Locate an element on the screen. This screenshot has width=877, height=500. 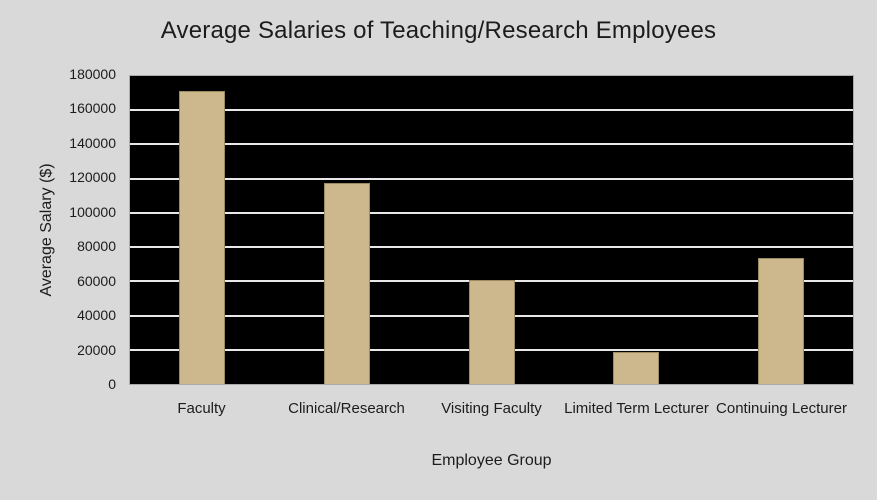
bar-continuing-lecturer is located at coordinates (780, 321).